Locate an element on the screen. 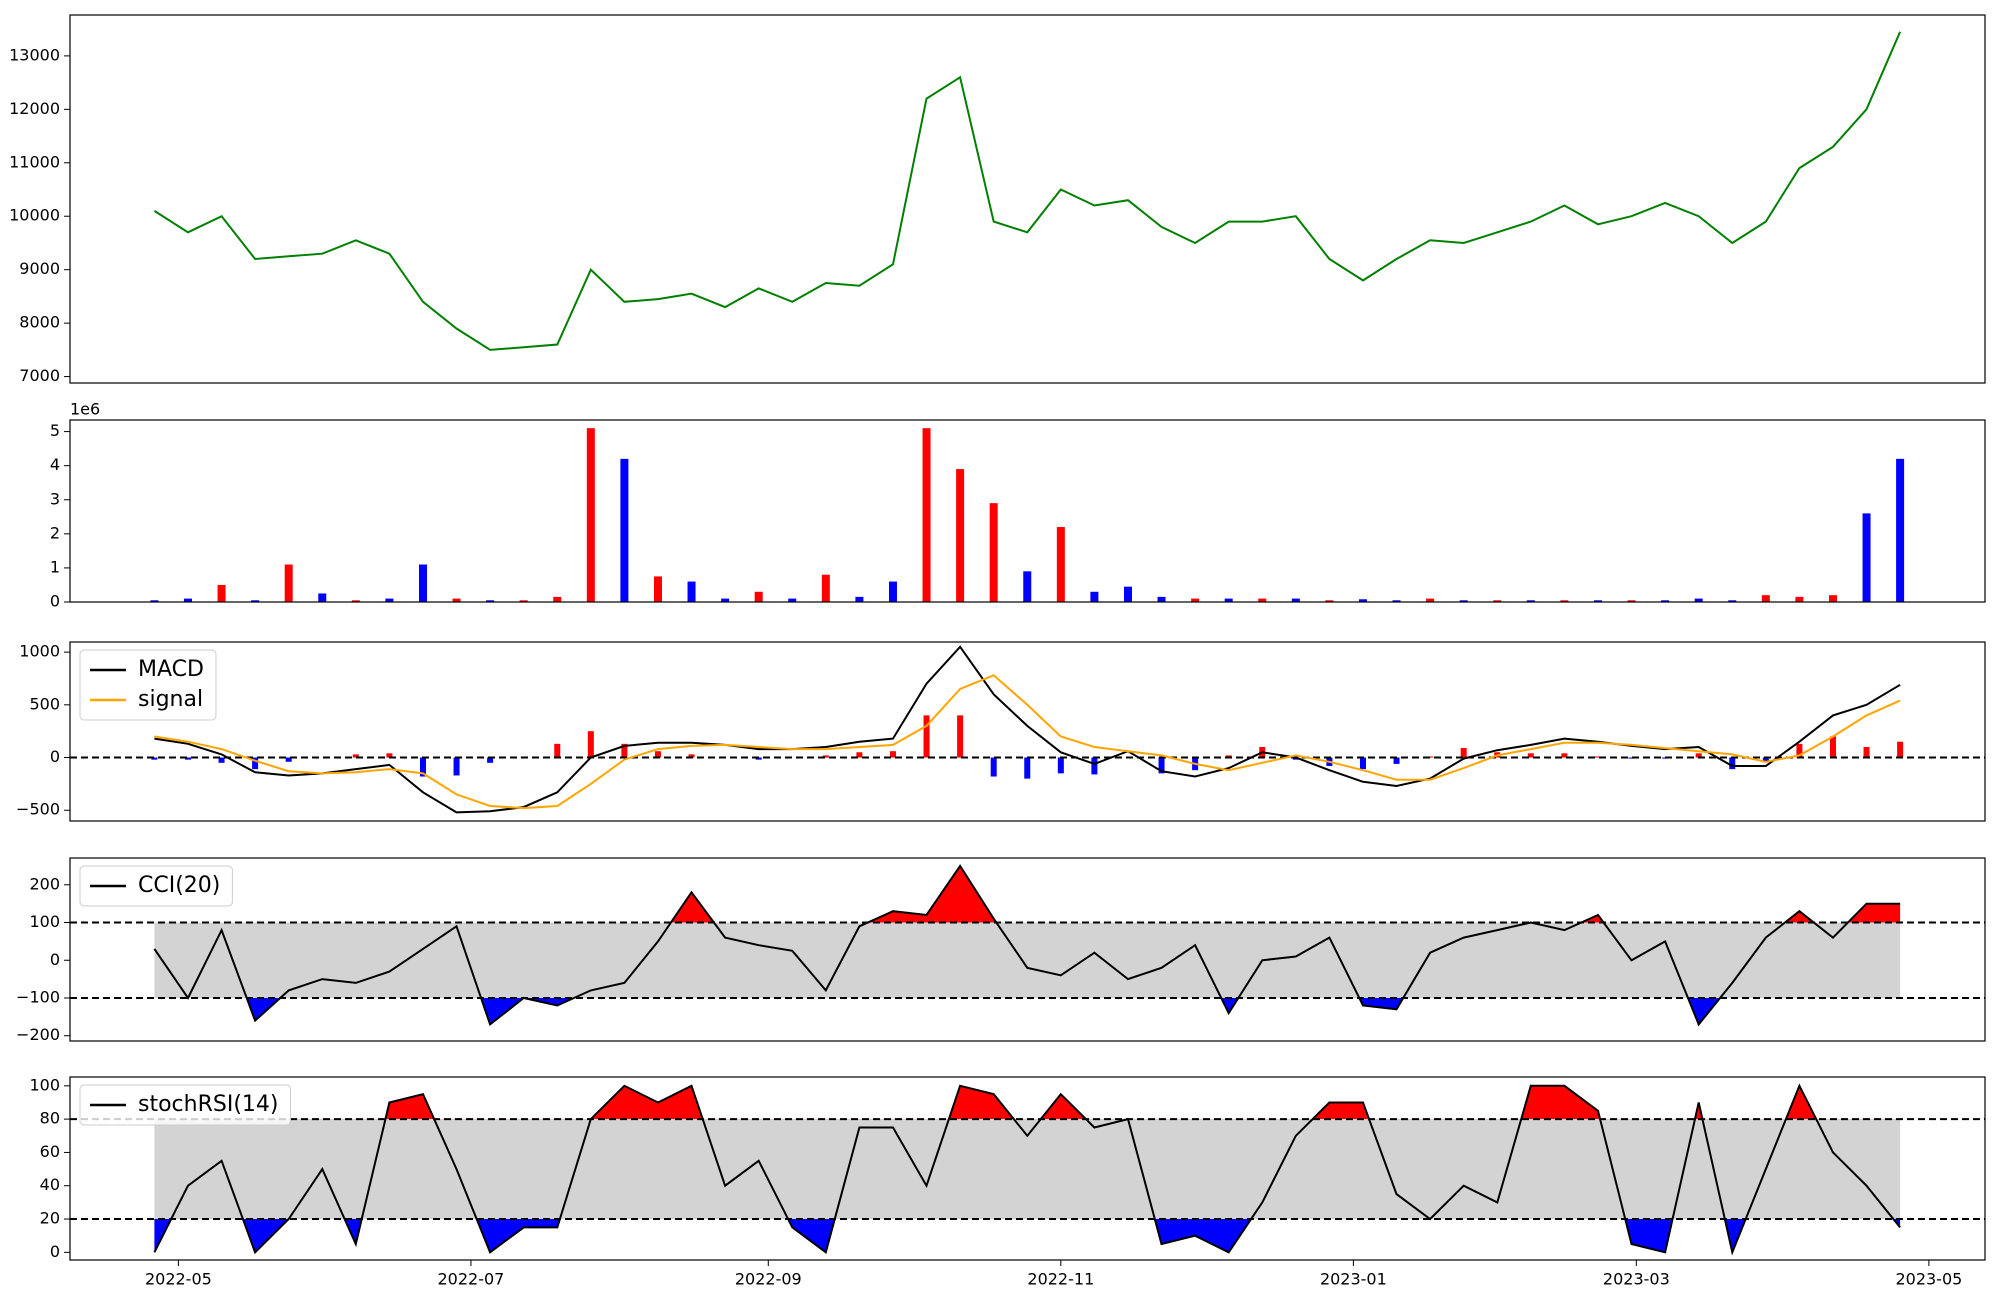 The width and height of the screenshot is (2000, 1300). x-tick-label: 2023-01 is located at coordinates (1353, 1279).